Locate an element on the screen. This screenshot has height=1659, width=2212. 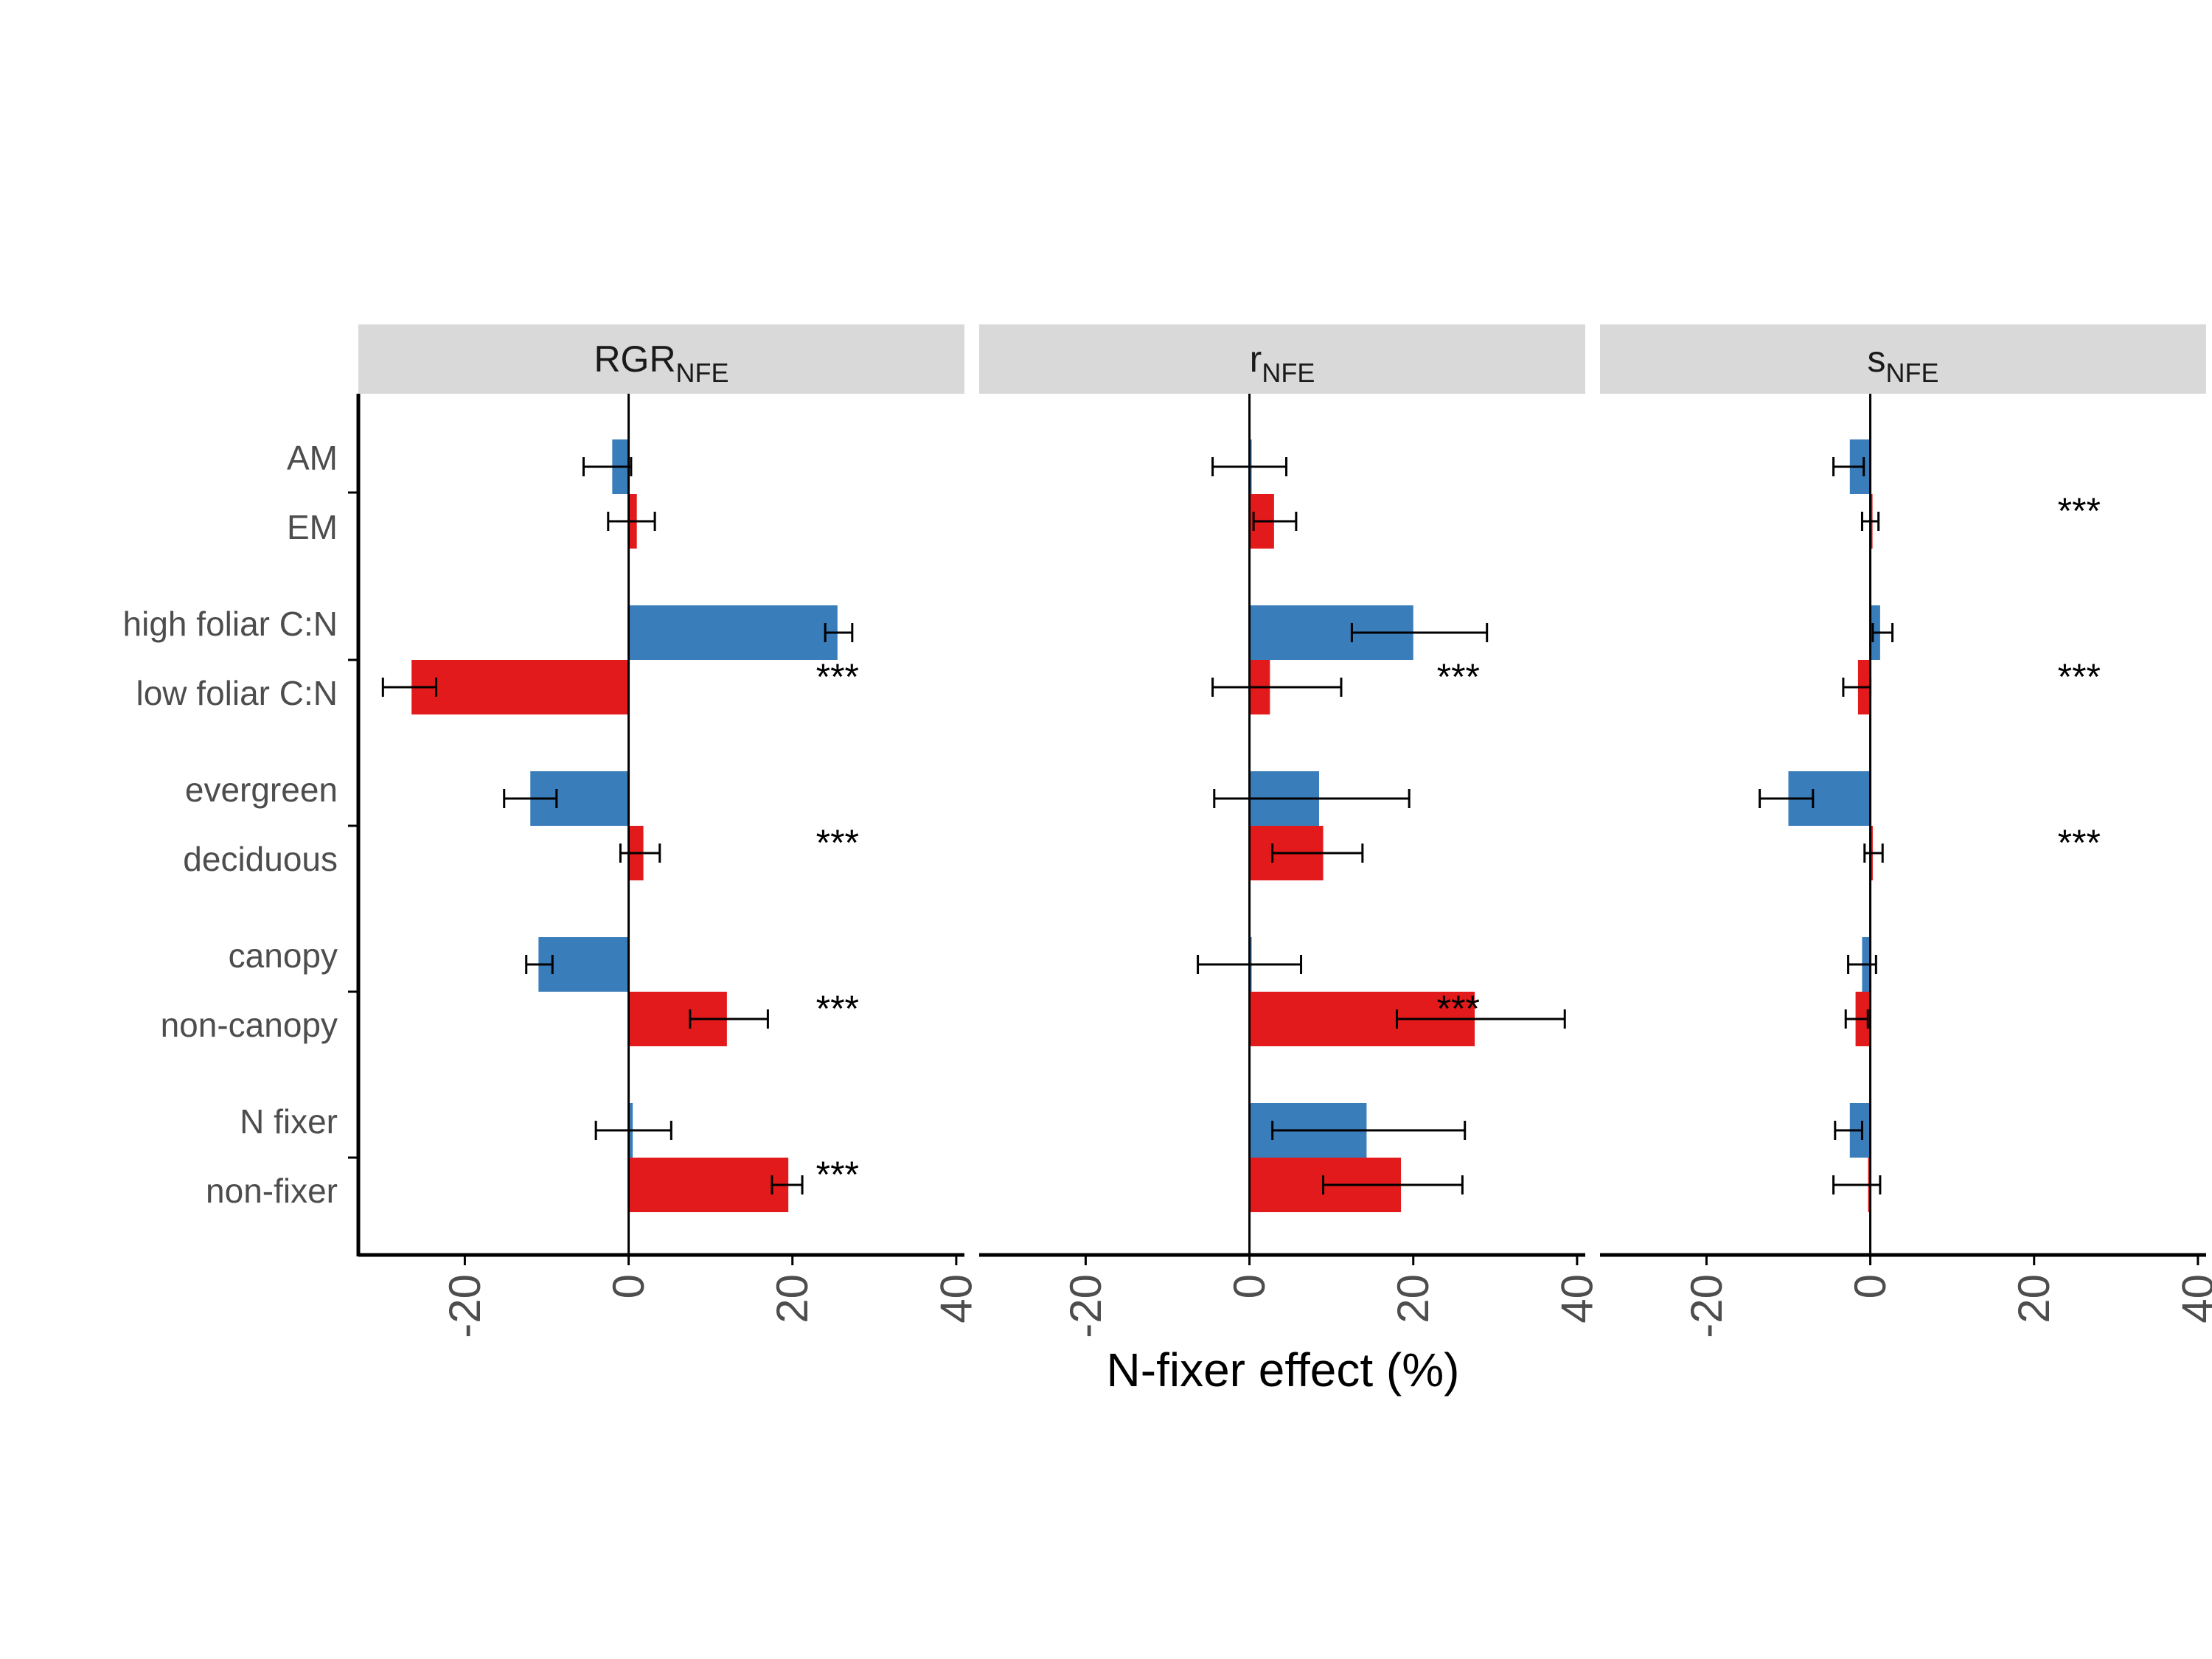
category-label: non-canopy is located at coordinates (249, 1025).